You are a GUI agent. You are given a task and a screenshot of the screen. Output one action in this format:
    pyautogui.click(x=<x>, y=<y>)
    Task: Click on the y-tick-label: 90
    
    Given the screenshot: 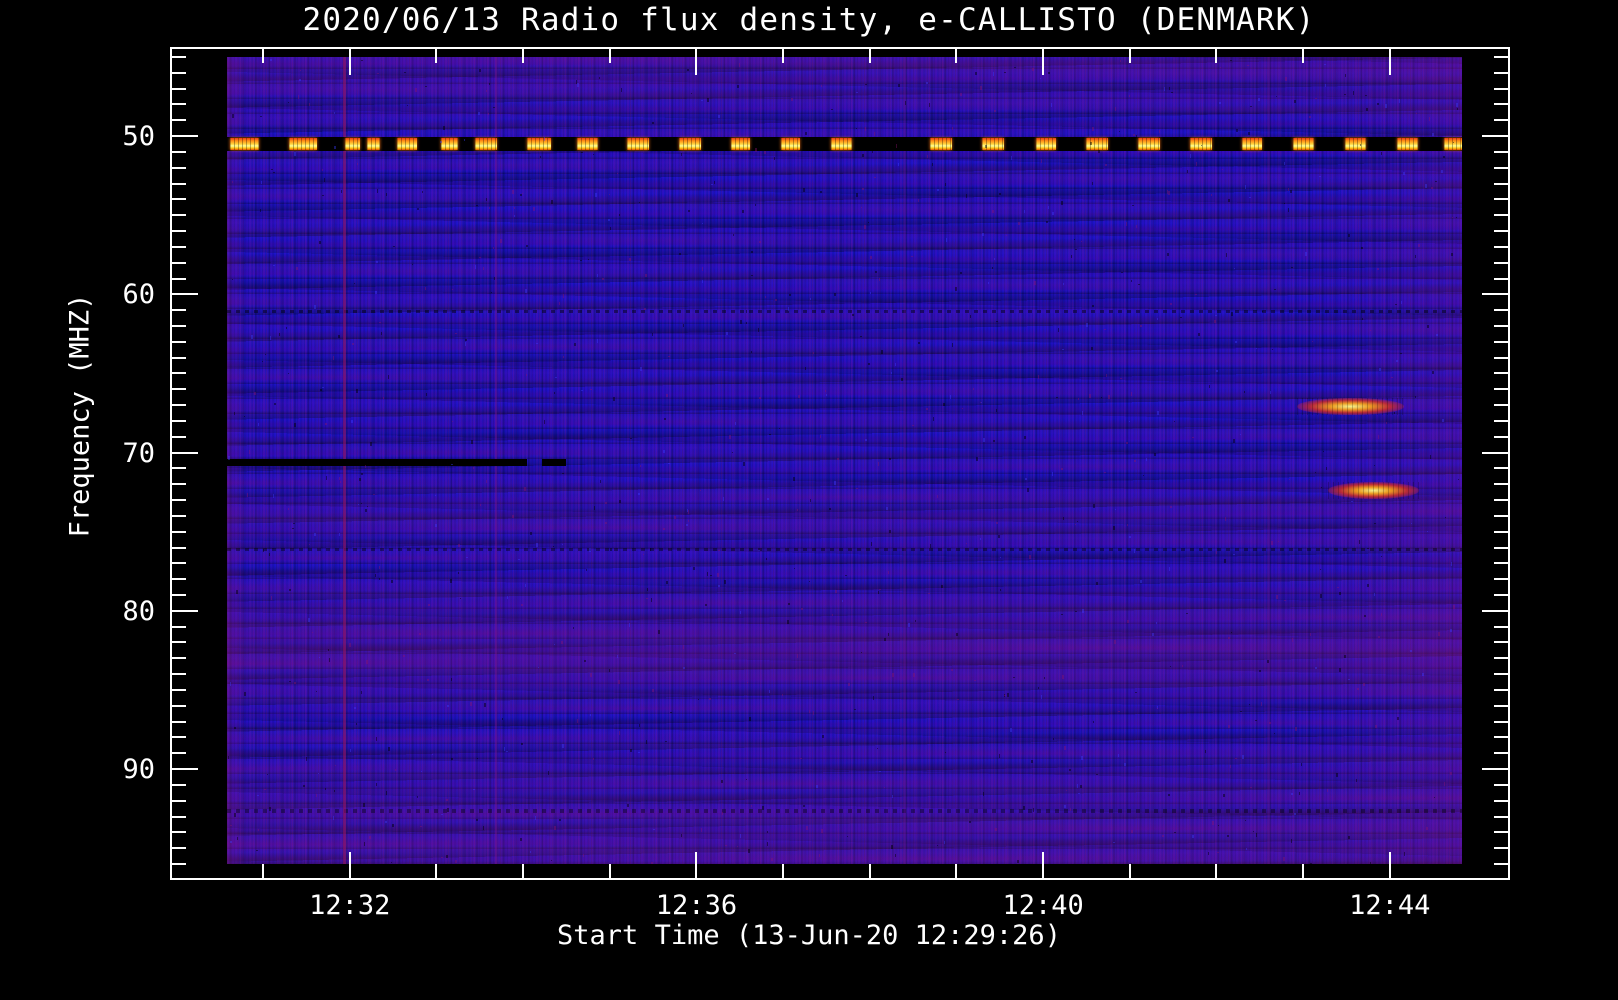 What is the action you would take?
    pyautogui.click(x=138, y=770)
    